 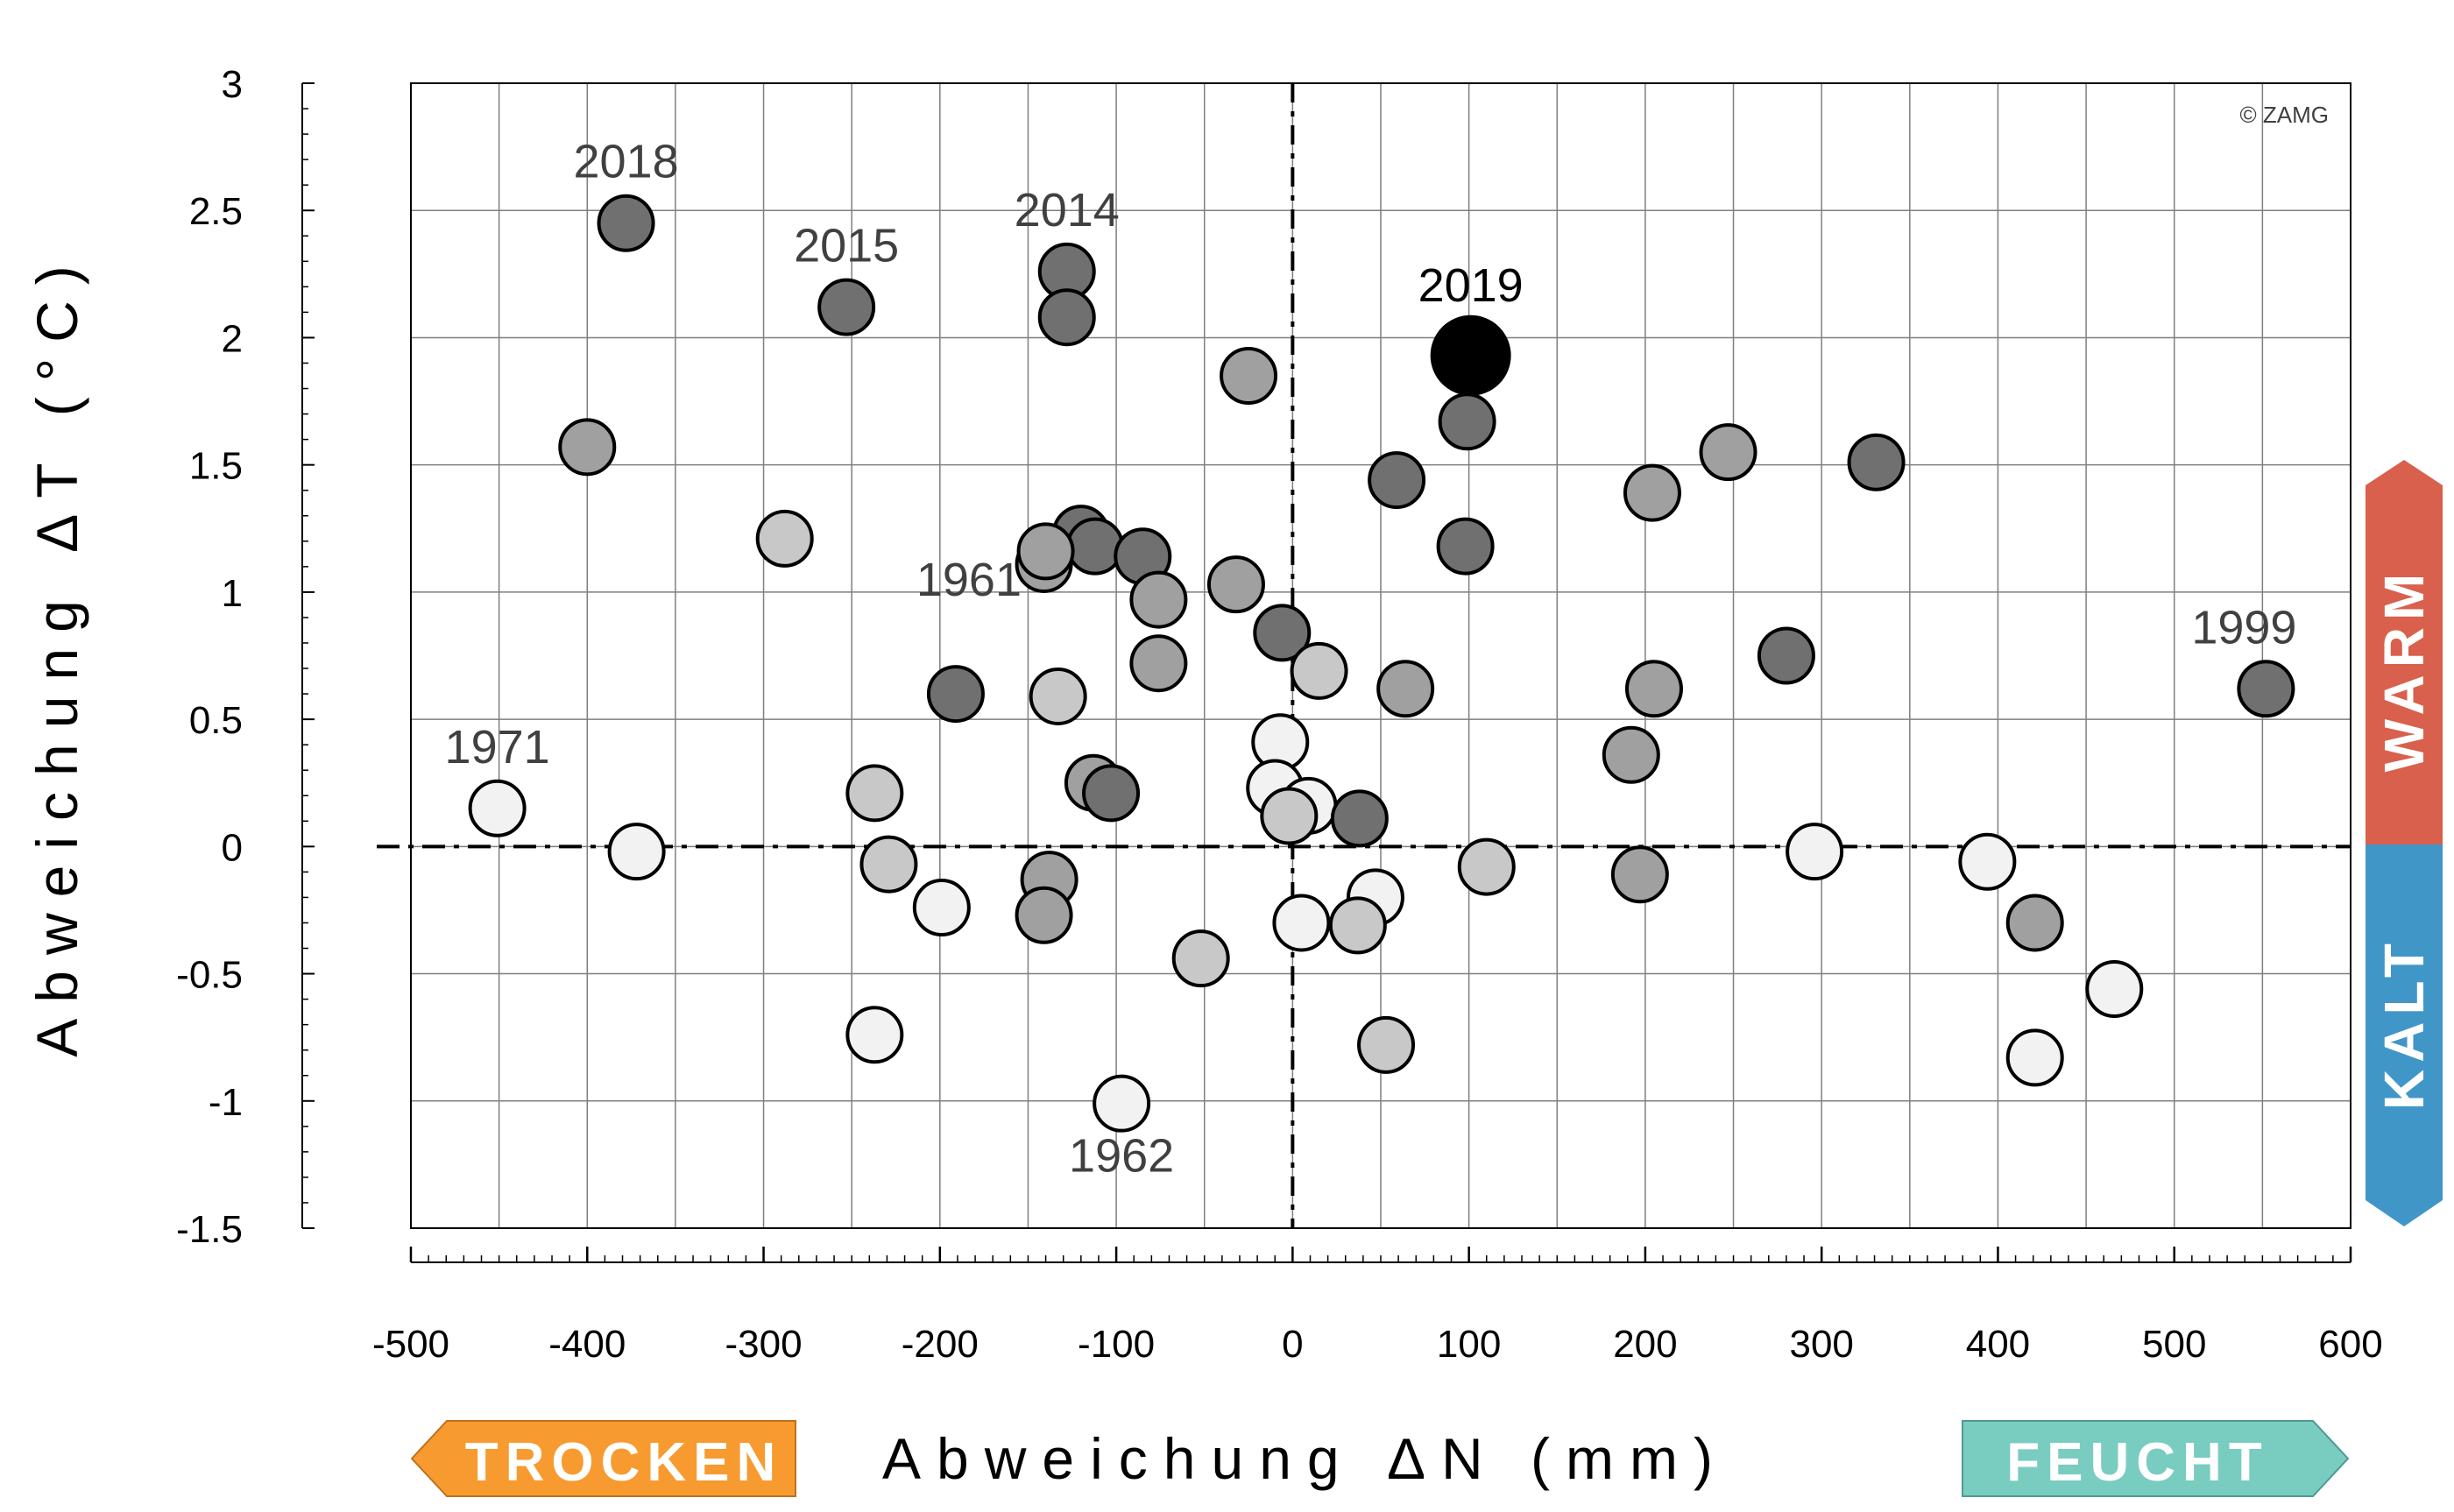 What do you see at coordinates (1469, 1344) in the screenshot?
I see `x-tick-label: 100` at bounding box center [1469, 1344].